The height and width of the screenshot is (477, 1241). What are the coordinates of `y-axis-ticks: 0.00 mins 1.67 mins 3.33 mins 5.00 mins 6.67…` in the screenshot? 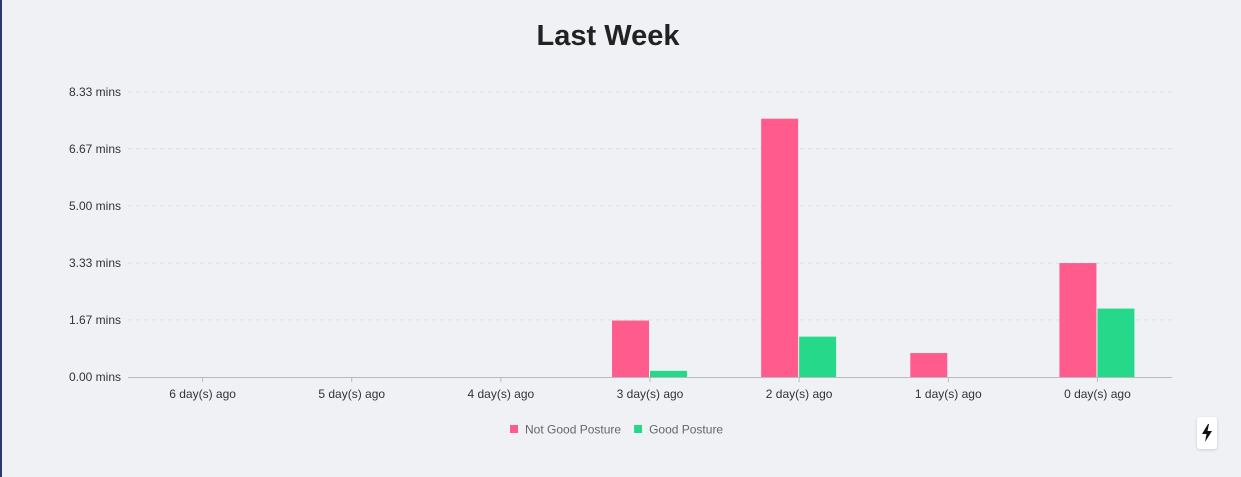 It's located at (95, 234).